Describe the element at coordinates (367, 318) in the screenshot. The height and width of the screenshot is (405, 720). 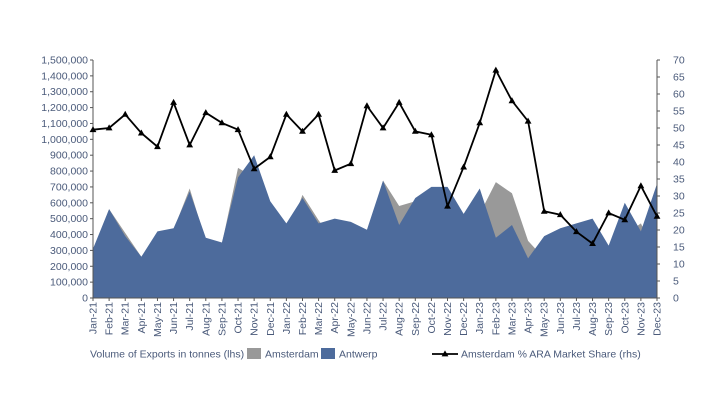
I see `x-tick-label: Jun-22` at that location.